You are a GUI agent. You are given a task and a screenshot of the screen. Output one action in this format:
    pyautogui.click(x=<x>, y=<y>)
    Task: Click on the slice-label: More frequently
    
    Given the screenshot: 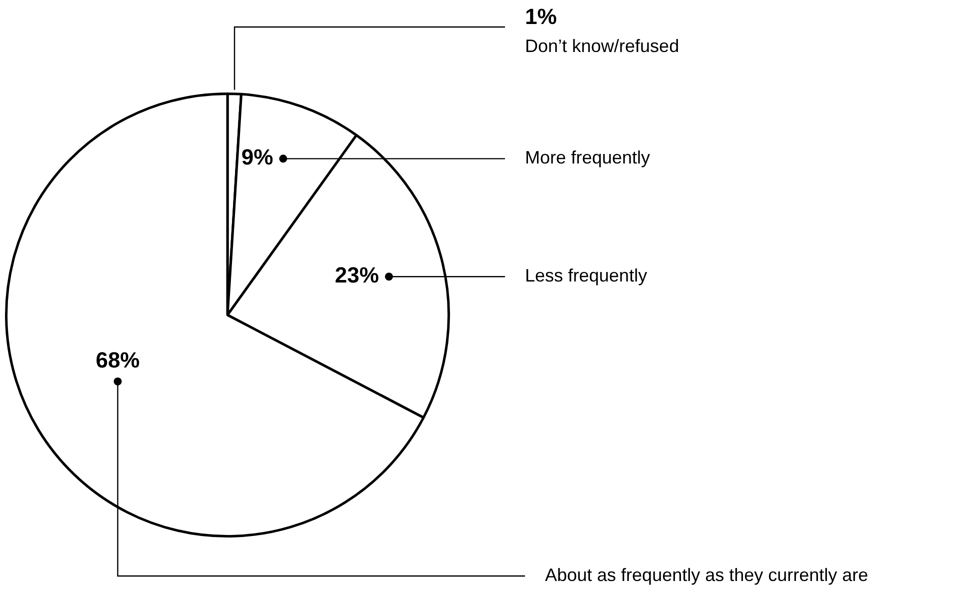 What is the action you would take?
    pyautogui.click(x=587, y=158)
    